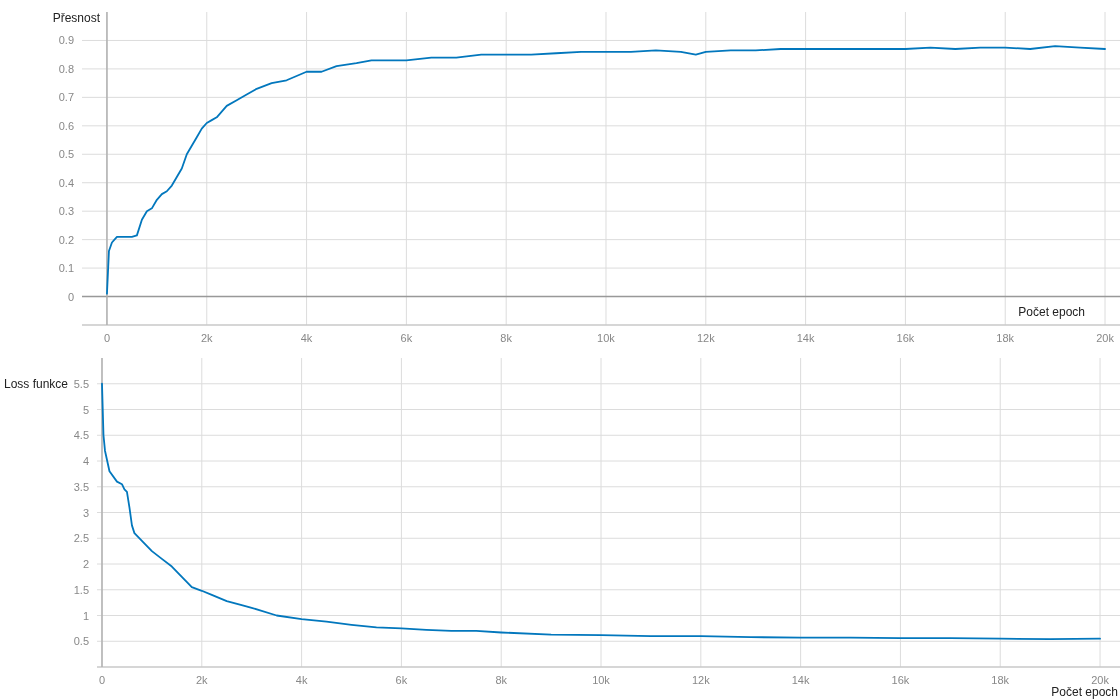 This screenshot has width=1120, height=700. What do you see at coordinates (66, 239) in the screenshot?
I see `y-tick-label: 0.2` at bounding box center [66, 239].